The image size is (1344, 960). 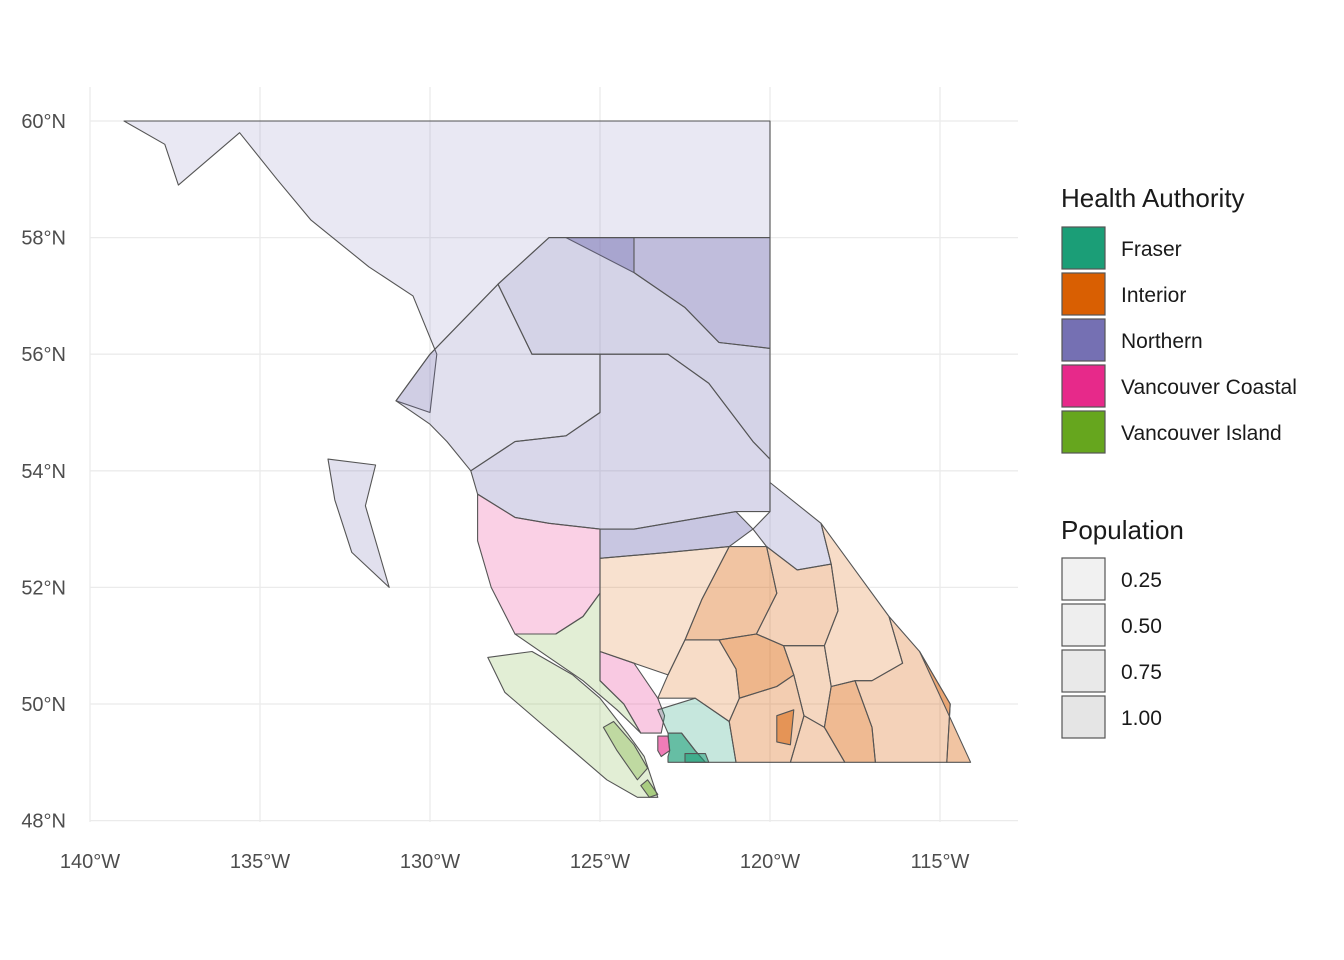 I want to click on y-tick-label: 58°N, so click(x=43, y=239).